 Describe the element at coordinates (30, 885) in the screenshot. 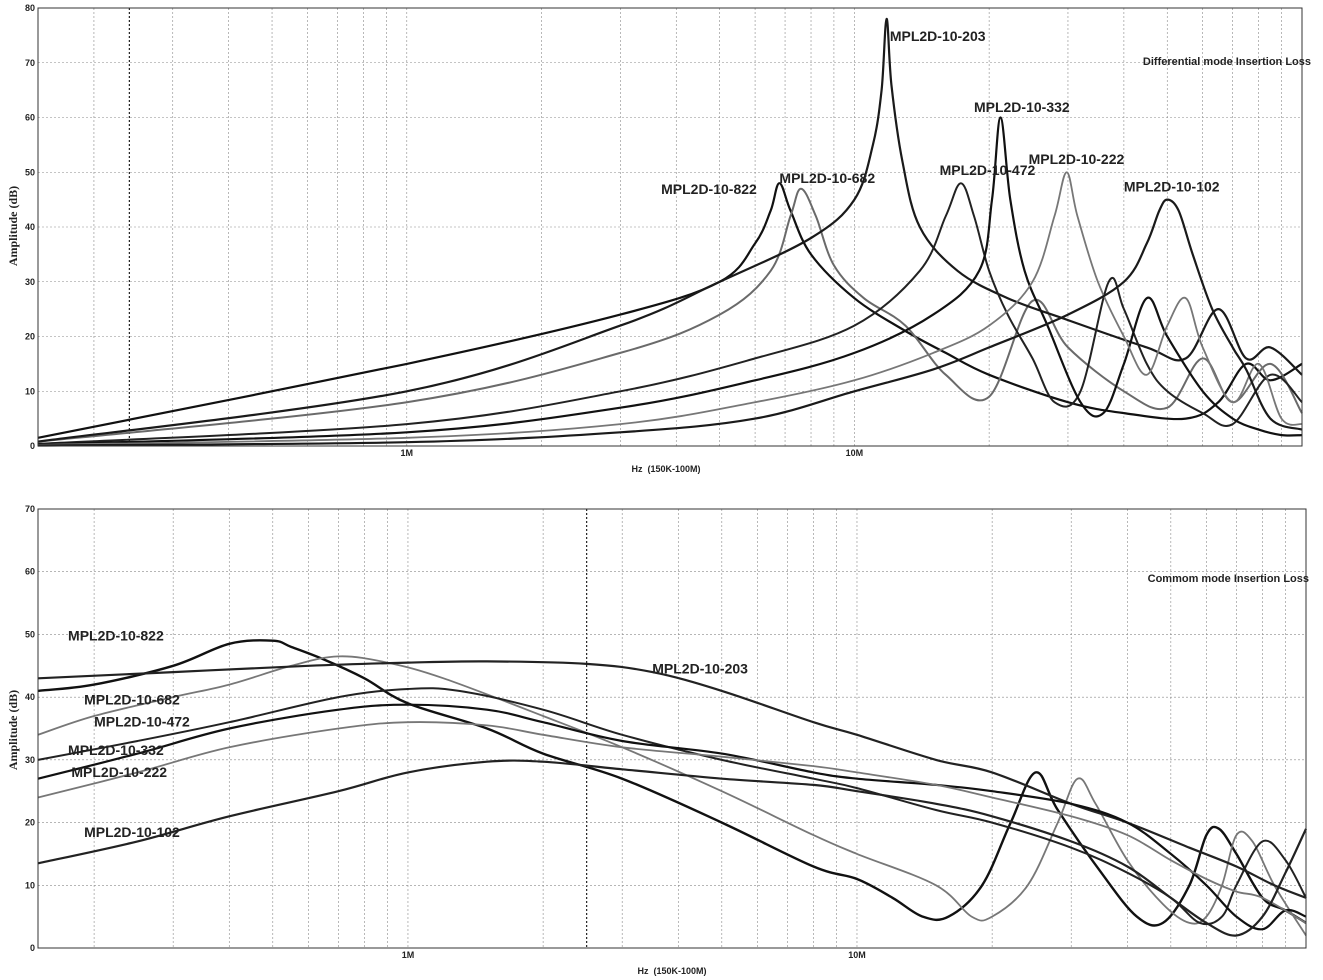

I see `cm-y-tick-label: 10` at that location.